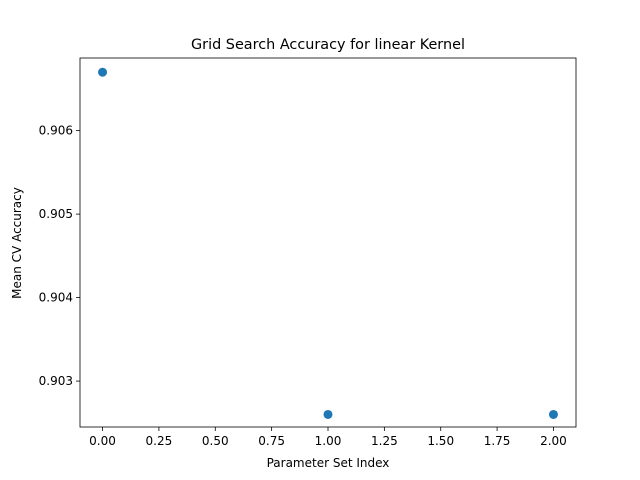  What do you see at coordinates (440, 441) in the screenshot?
I see `x-tick-label: 1.50` at bounding box center [440, 441].